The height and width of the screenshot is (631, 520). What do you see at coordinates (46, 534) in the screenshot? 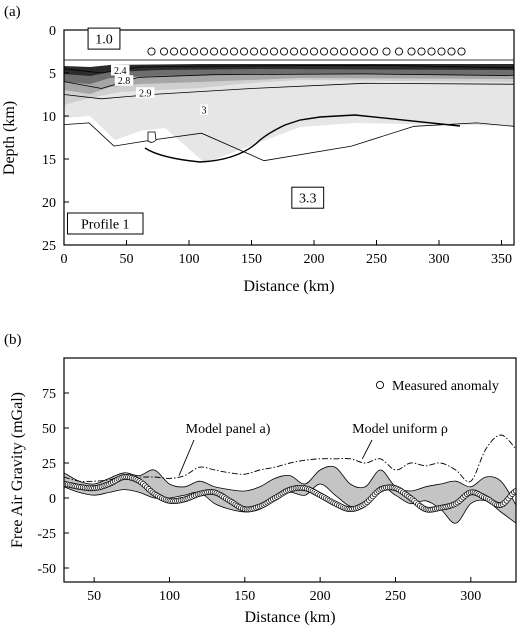
I see `y-tick-label: -25` at bounding box center [46, 534].